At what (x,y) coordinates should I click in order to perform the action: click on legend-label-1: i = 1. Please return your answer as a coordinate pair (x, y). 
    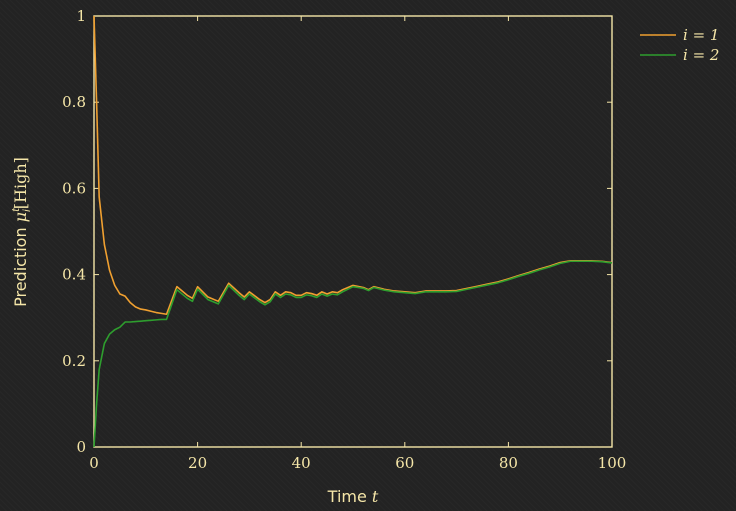
    Looking at the image, I should click on (701, 35).